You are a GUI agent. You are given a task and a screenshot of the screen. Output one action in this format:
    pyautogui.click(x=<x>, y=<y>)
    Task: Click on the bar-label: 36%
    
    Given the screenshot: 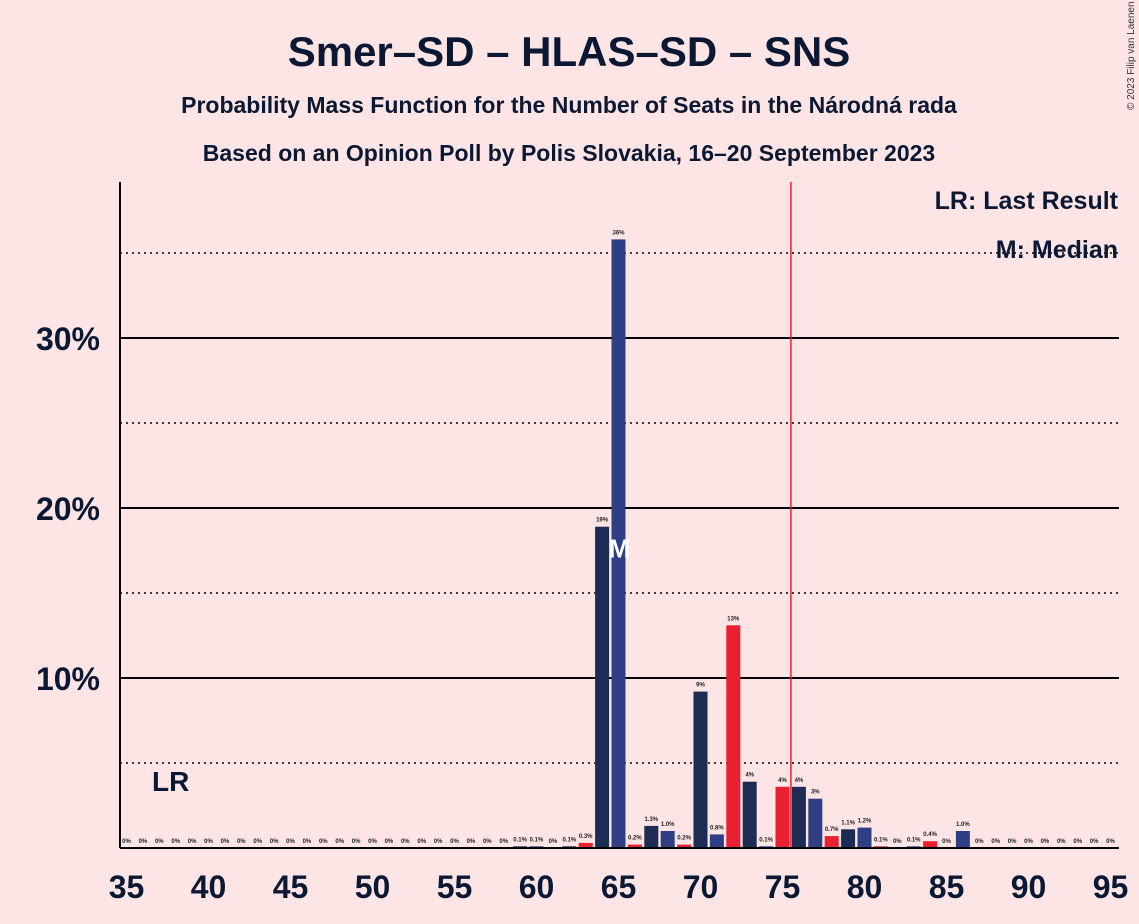 What is the action you would take?
    pyautogui.click(x=618, y=233)
    